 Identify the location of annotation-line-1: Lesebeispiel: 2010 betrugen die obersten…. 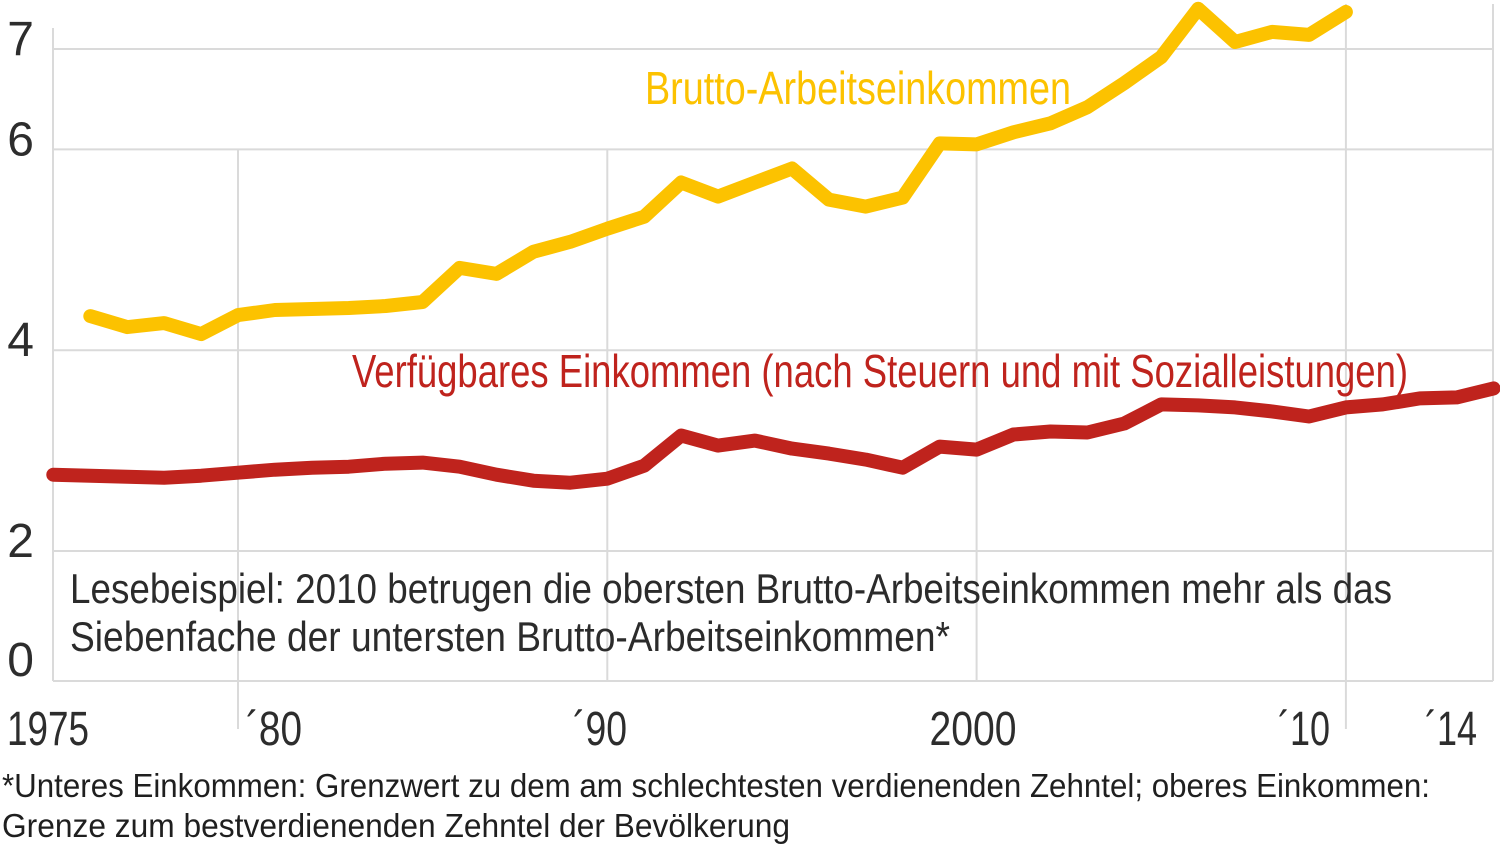
(731, 588).